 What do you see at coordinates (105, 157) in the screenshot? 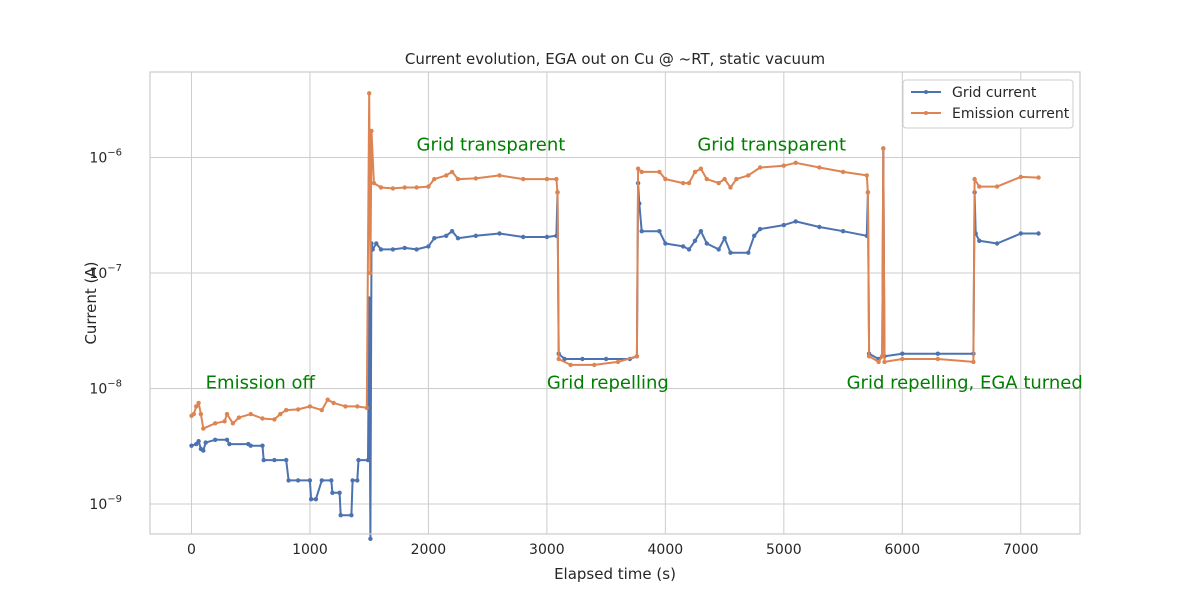
I see `y-tick-label: 10⁻⁶` at bounding box center [105, 157].